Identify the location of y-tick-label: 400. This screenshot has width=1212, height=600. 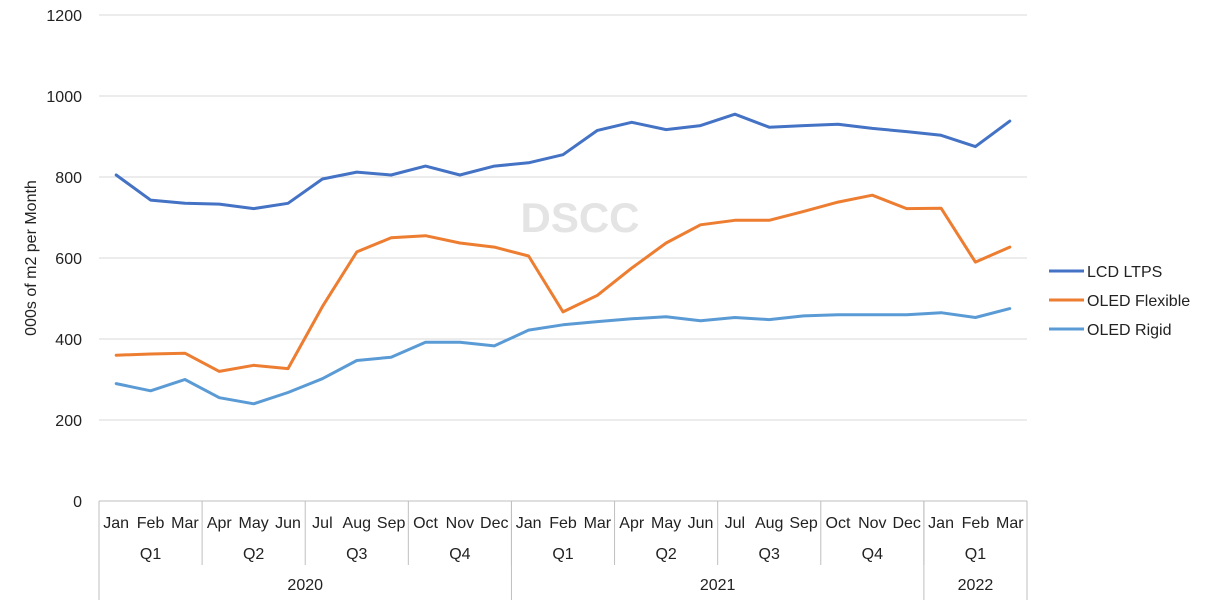
(68, 340).